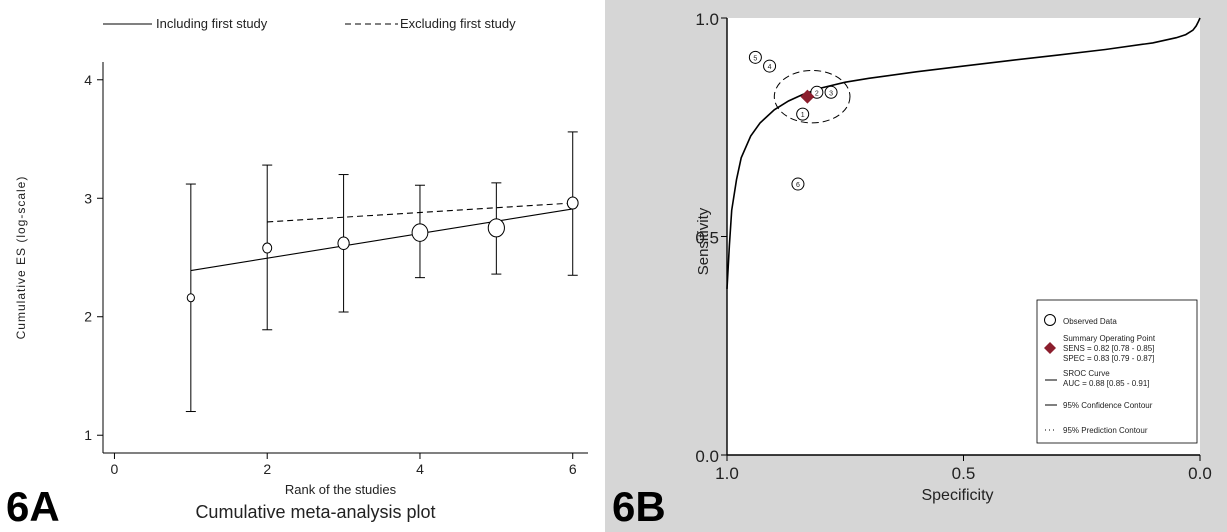 Image resolution: width=1227 pixels, height=532 pixels. I want to click on observed-data-point: 1, so click(803, 114).